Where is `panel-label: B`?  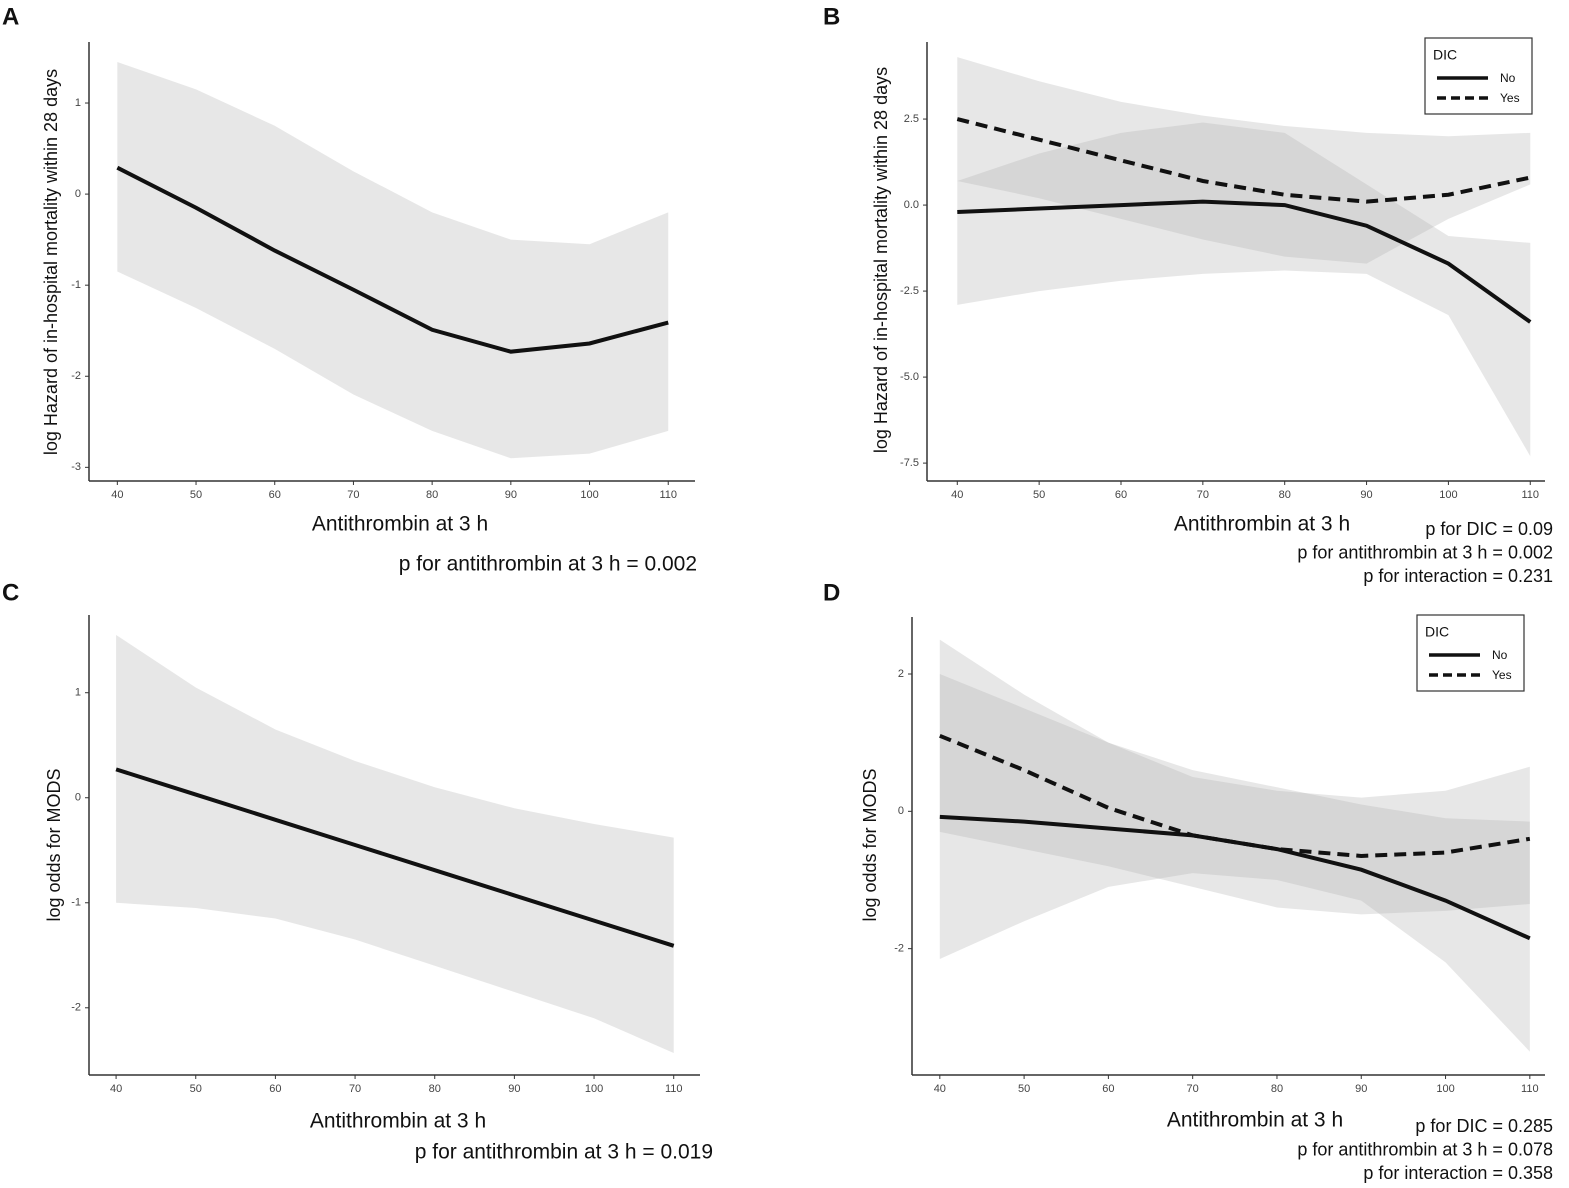 panel-label: B is located at coordinates (831, 16).